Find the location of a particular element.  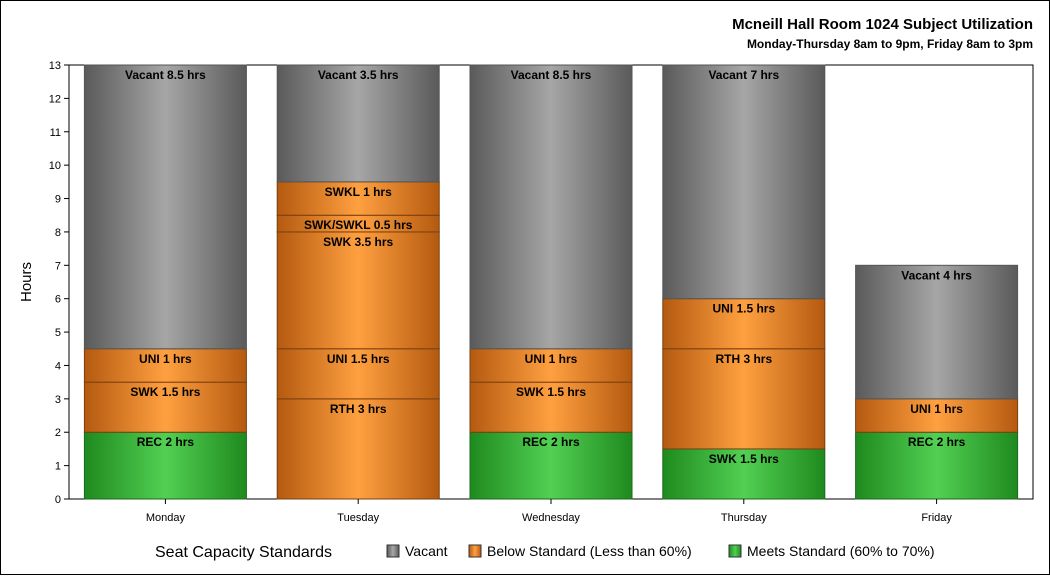

bar-friday: REC 2 hrs UNI 1 hrs Vacant 4 hrs is located at coordinates (937, 382).